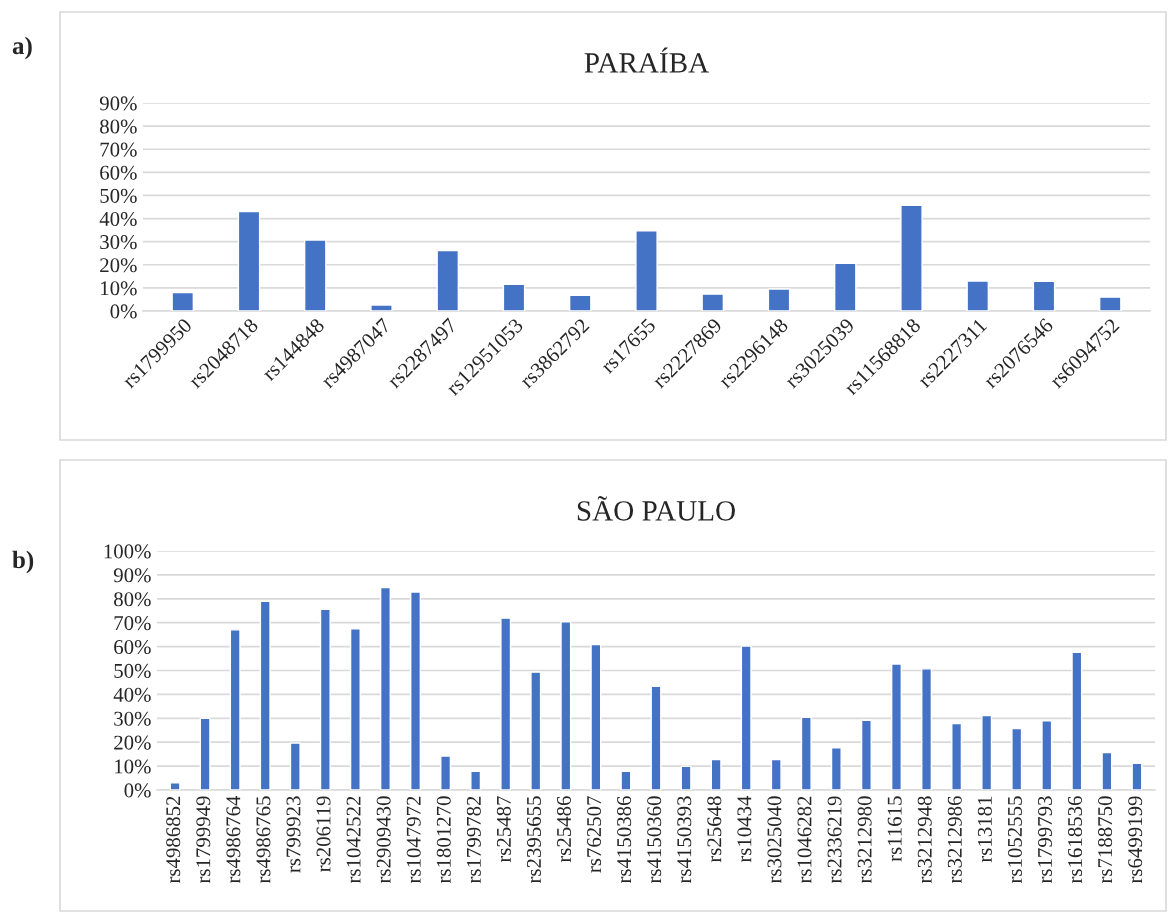 The height and width of the screenshot is (913, 1168). I want to click on x-tick-label: rs1047972, so click(413, 840).